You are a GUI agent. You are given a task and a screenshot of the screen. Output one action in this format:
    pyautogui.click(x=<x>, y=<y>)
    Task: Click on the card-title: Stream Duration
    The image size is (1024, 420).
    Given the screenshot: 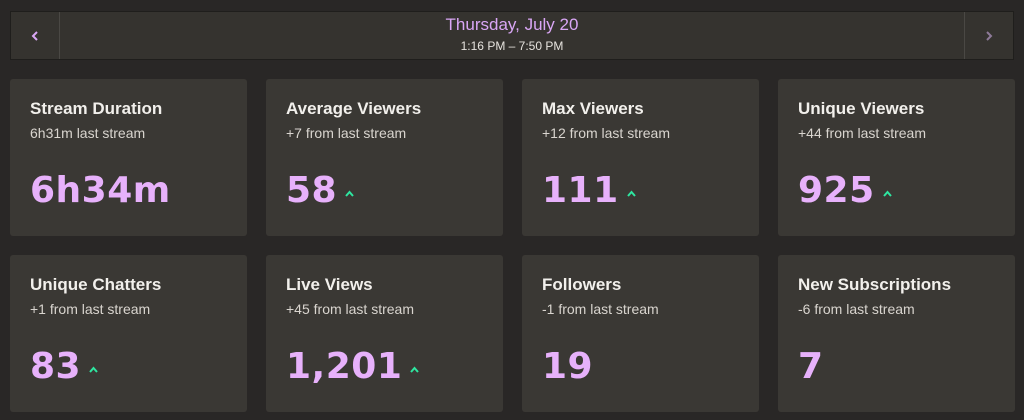 What is the action you would take?
    pyautogui.click(x=96, y=108)
    